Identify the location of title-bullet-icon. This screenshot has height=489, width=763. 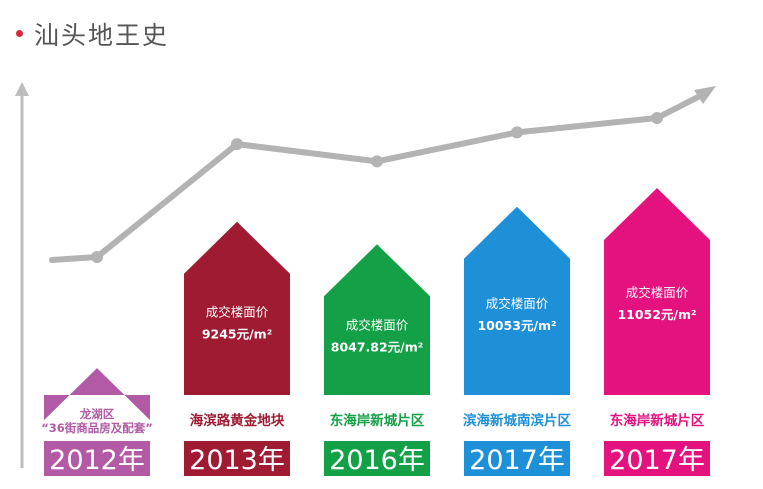
(19, 33).